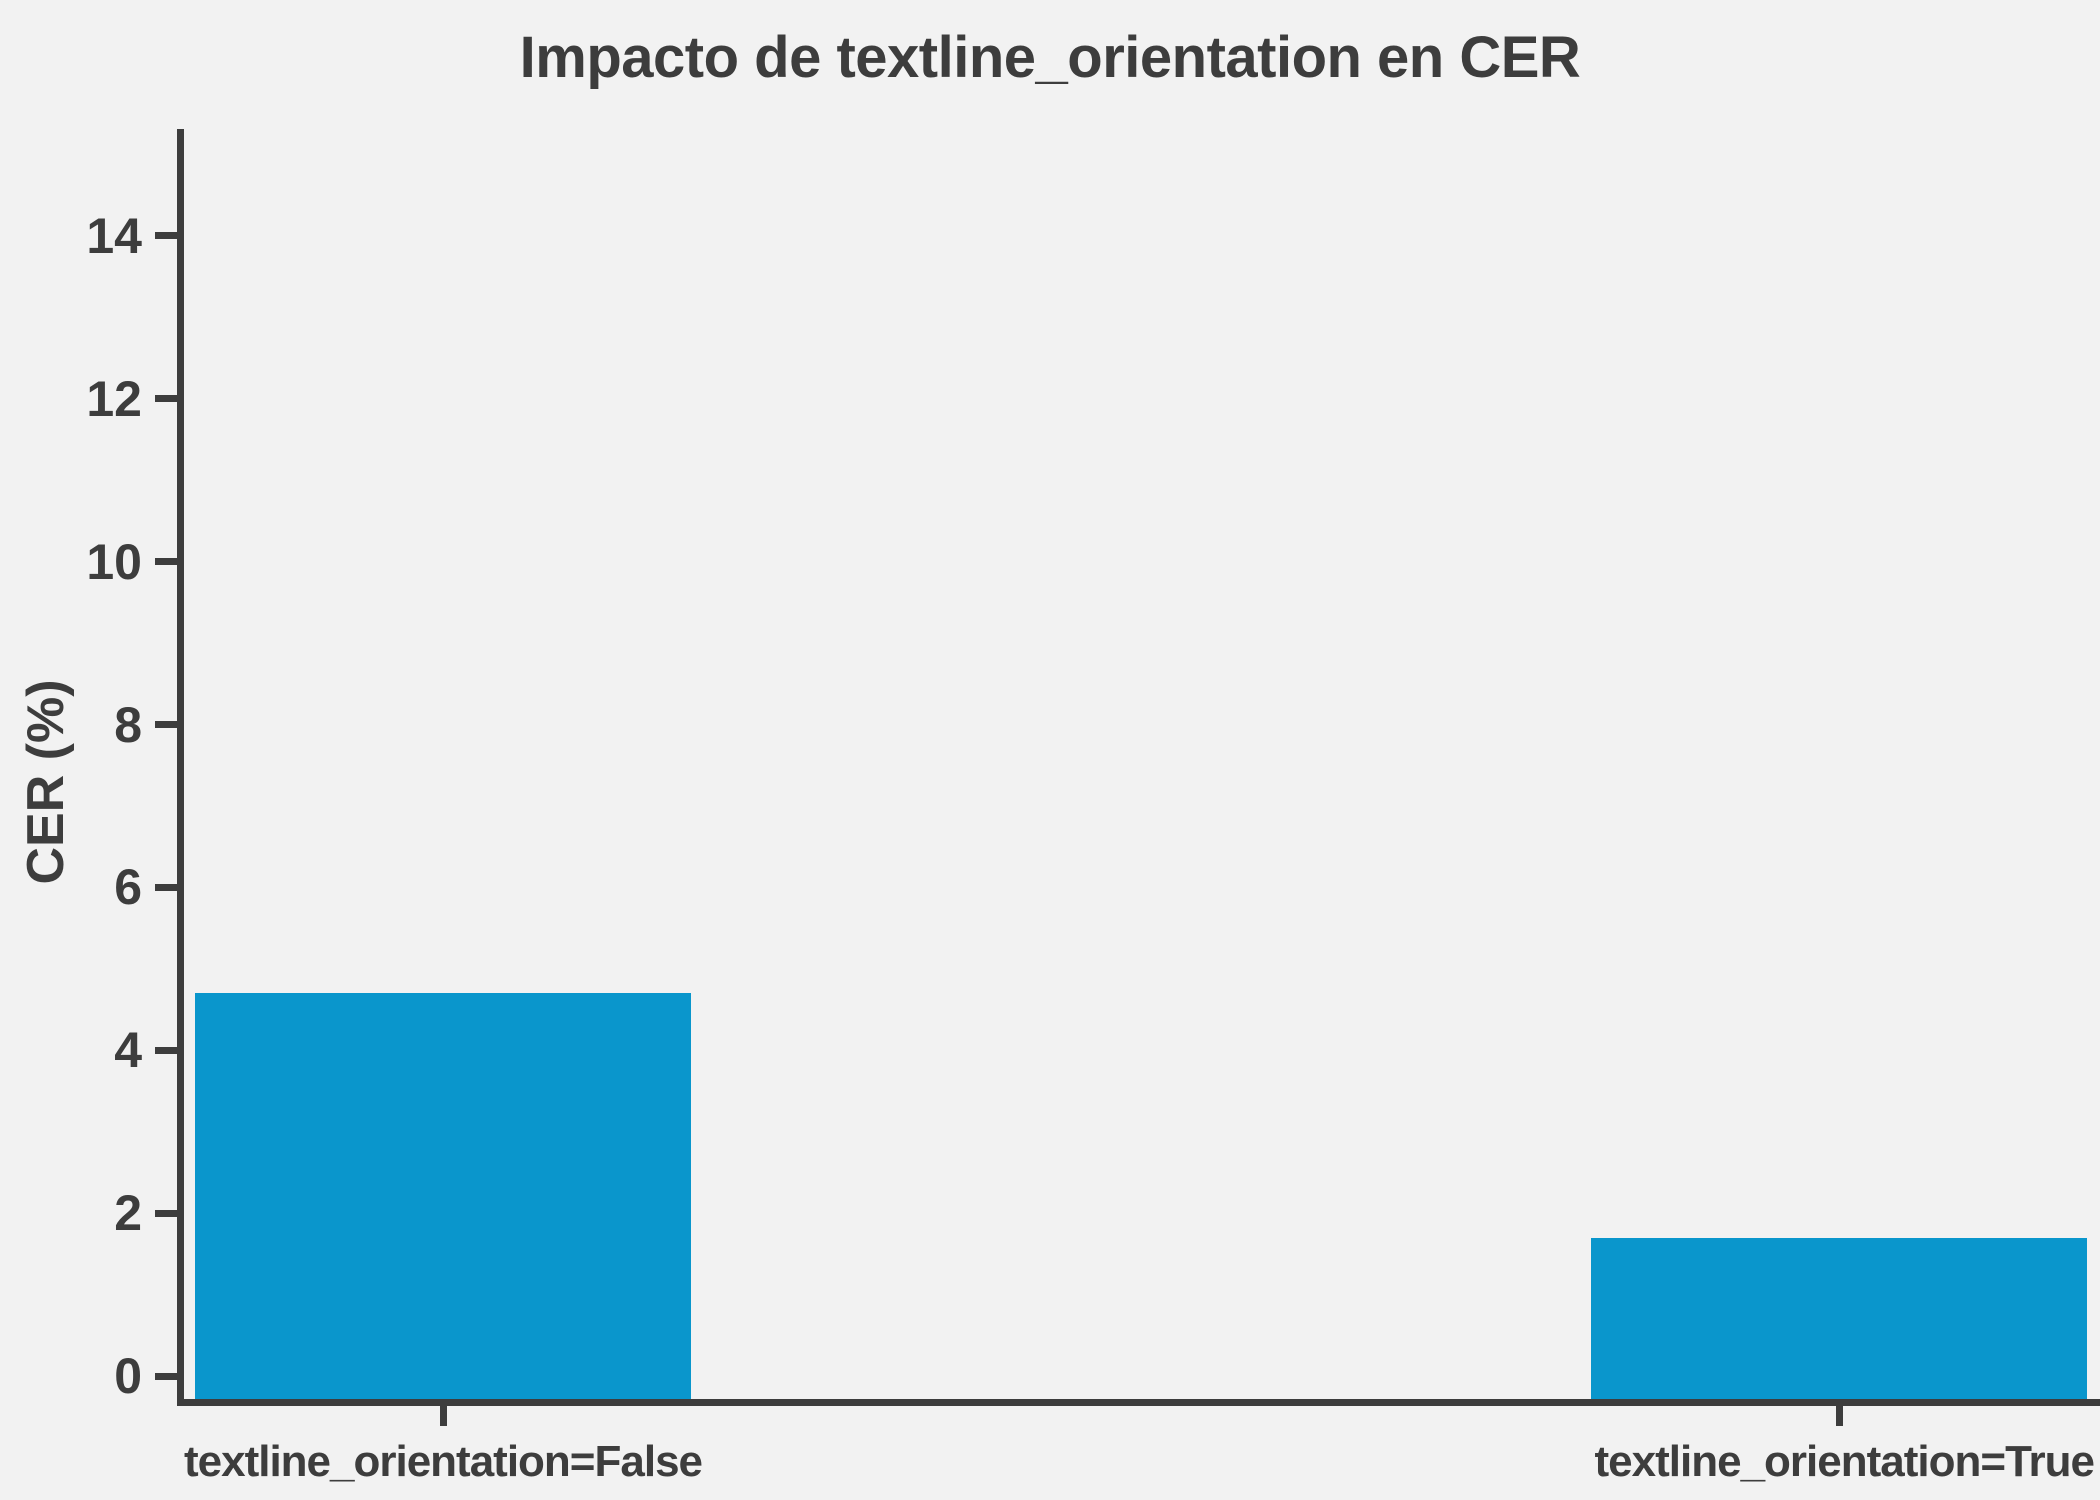  I want to click on bar-textline_orientation=True, so click(1839, 1318).